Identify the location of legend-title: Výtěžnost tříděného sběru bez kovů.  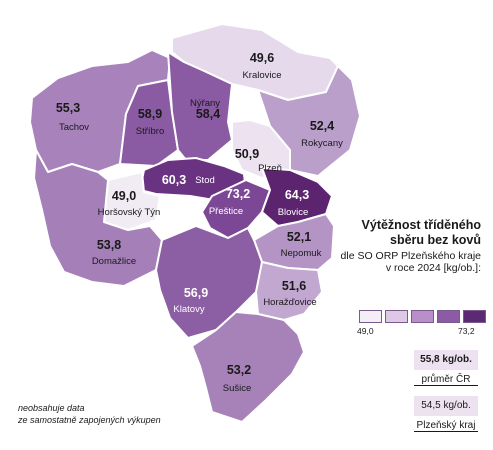
(421, 232).